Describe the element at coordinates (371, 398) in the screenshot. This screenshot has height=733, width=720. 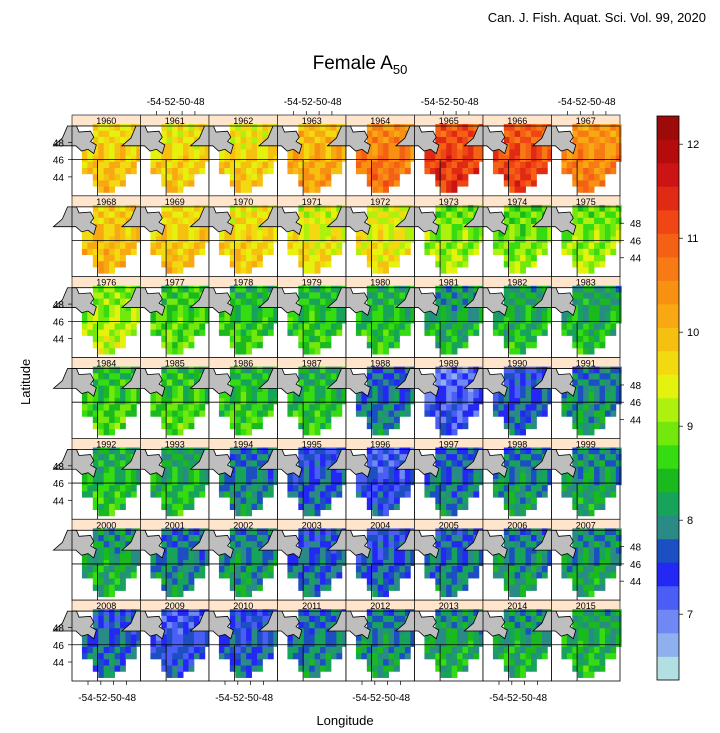
I see `panel-1988: 1988` at that location.